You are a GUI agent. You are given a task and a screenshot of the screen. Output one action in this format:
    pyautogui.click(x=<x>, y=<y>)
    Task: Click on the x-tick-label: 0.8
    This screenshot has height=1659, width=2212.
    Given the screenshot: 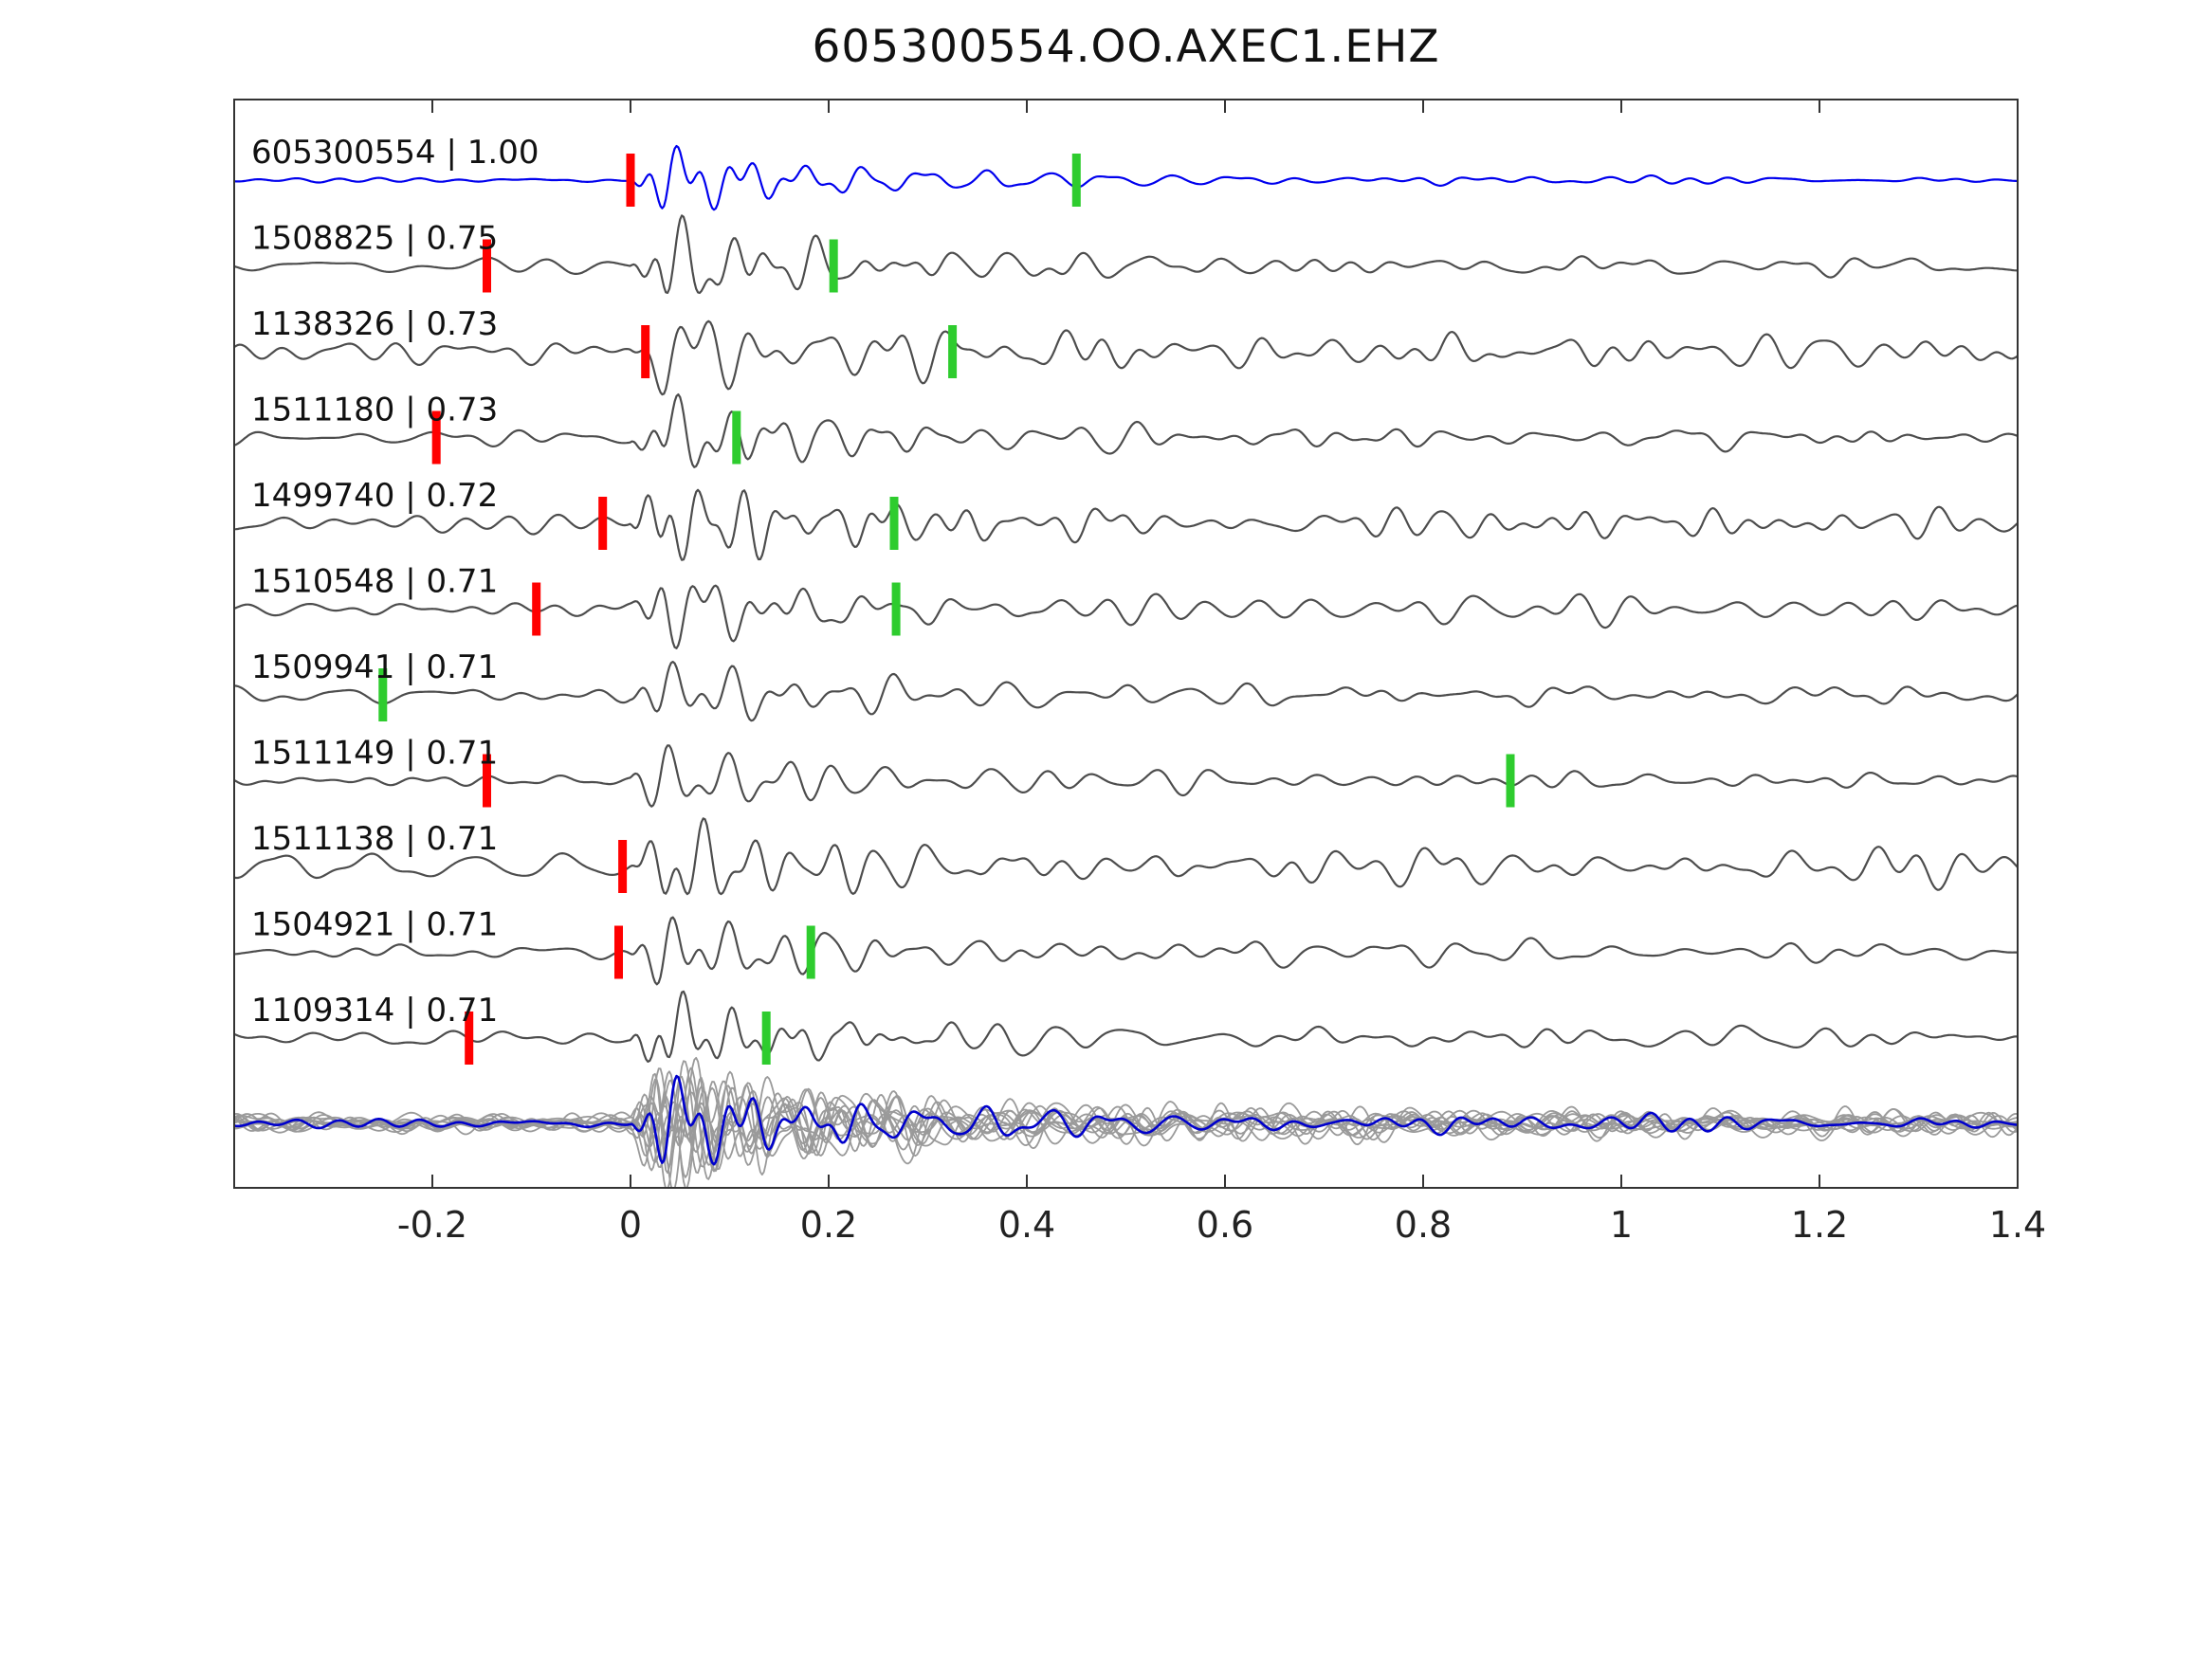 What is the action you would take?
    pyautogui.click(x=1423, y=1225)
    